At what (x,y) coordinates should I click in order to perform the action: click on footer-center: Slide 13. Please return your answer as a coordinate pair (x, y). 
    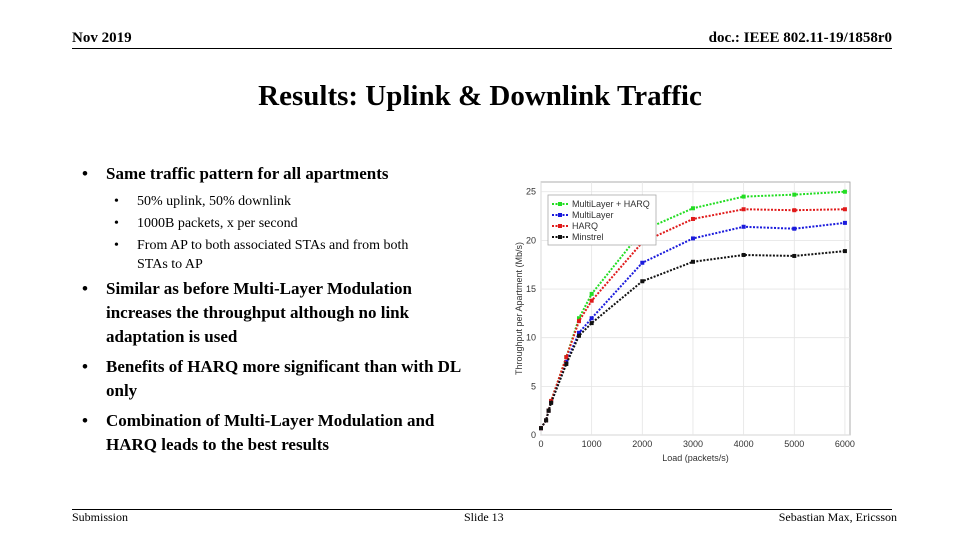
    Looking at the image, I should click on (484, 517).